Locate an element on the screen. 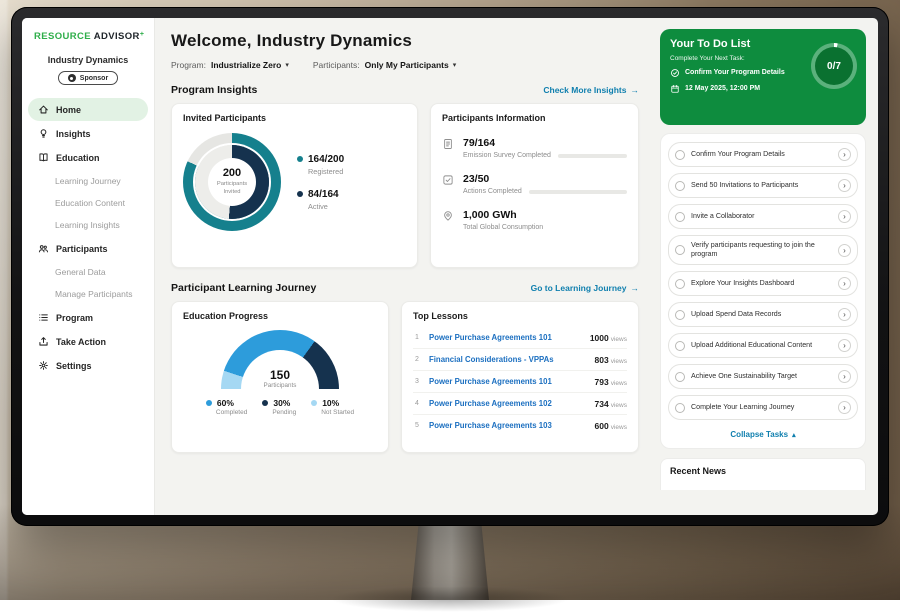  chevron-down-icon: ▾ is located at coordinates (454, 65).